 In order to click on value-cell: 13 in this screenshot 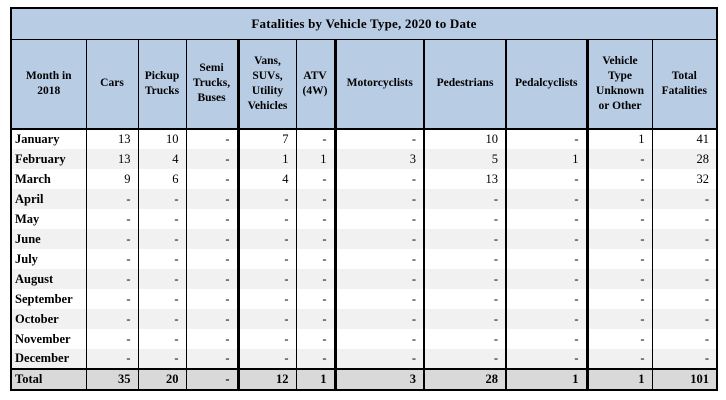, I will do `click(111, 139)`.